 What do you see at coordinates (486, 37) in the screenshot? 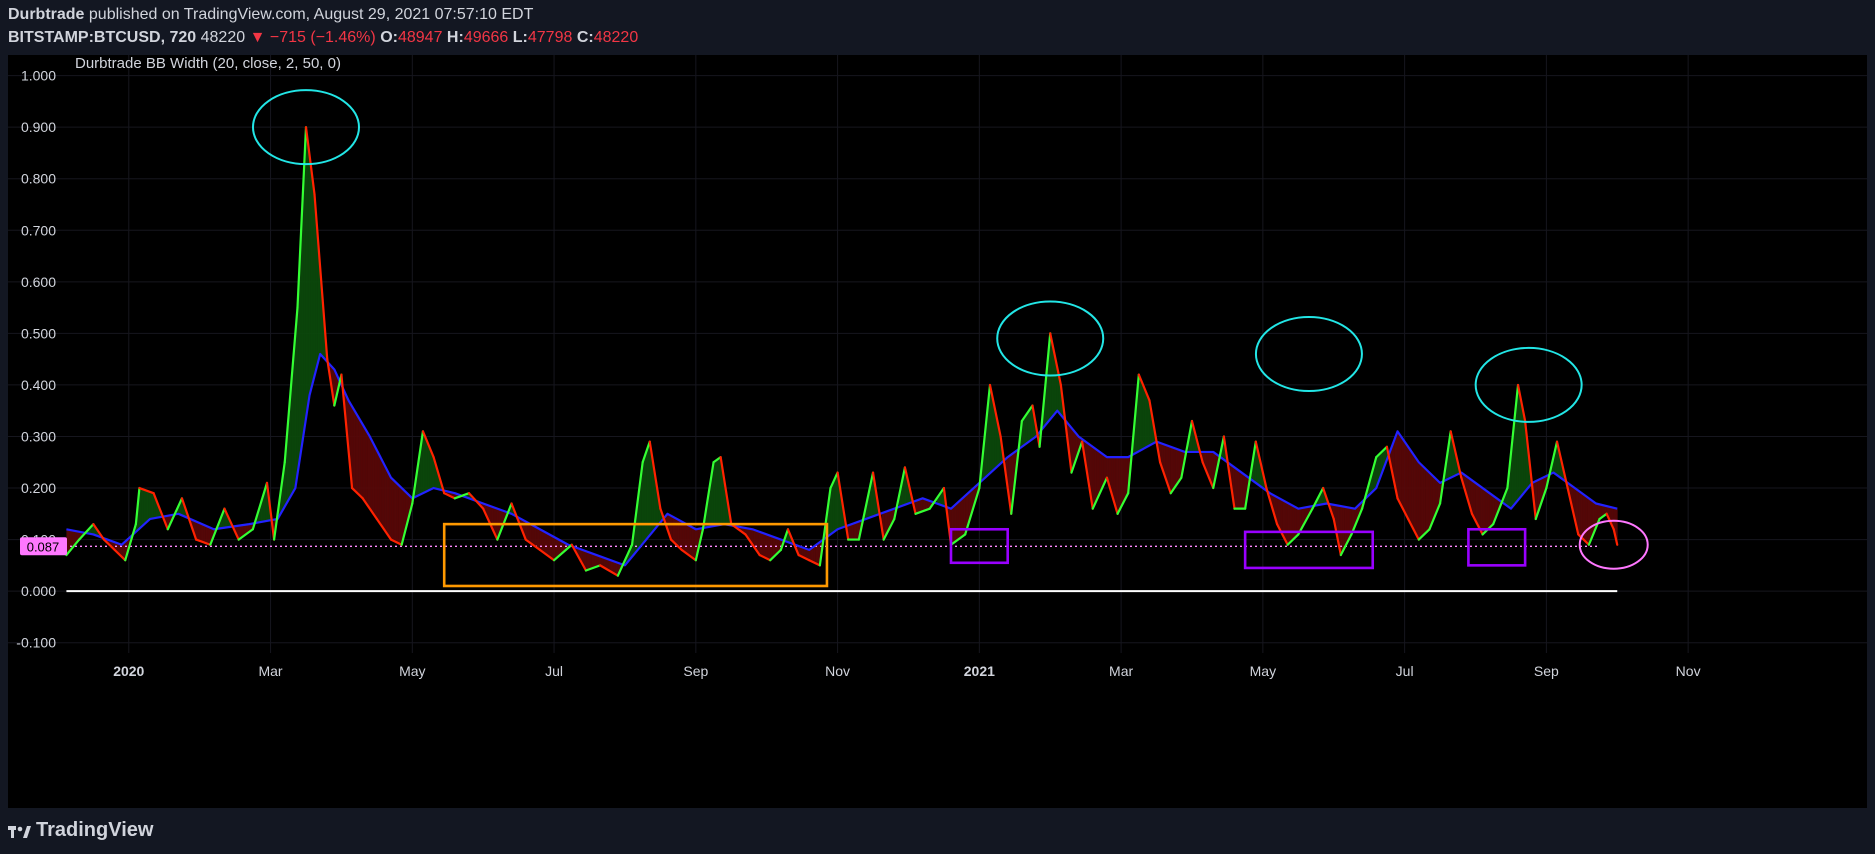
I see `high-value: 49666` at bounding box center [486, 37].